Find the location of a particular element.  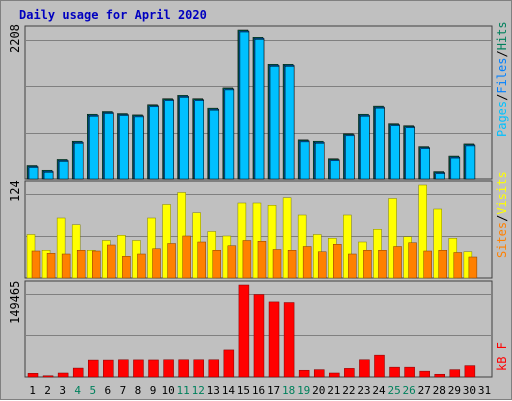

x-tick-label: 24 is located at coordinates (379, 390).